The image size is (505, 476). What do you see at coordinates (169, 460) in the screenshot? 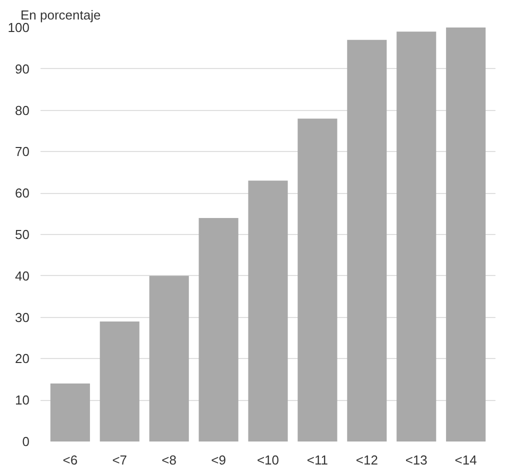
I see `x-tick-label: <8` at bounding box center [169, 460].